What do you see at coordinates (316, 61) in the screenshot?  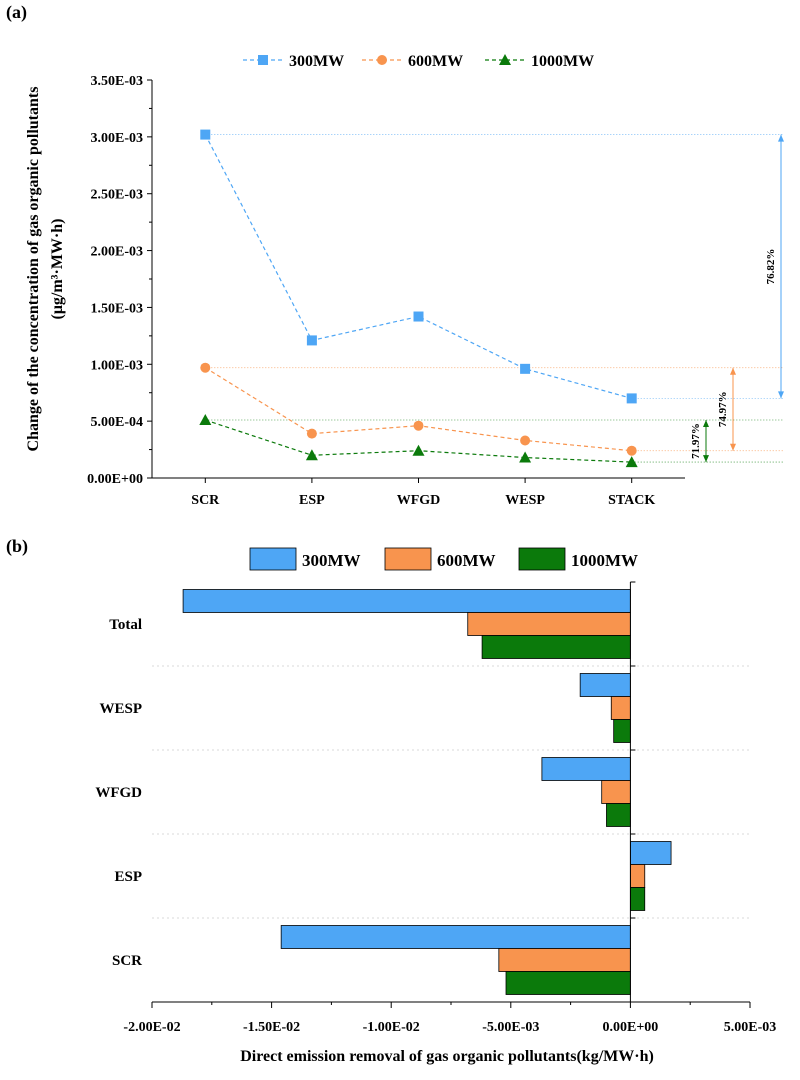 I see `legend-label-300MW: 300MW` at bounding box center [316, 61].